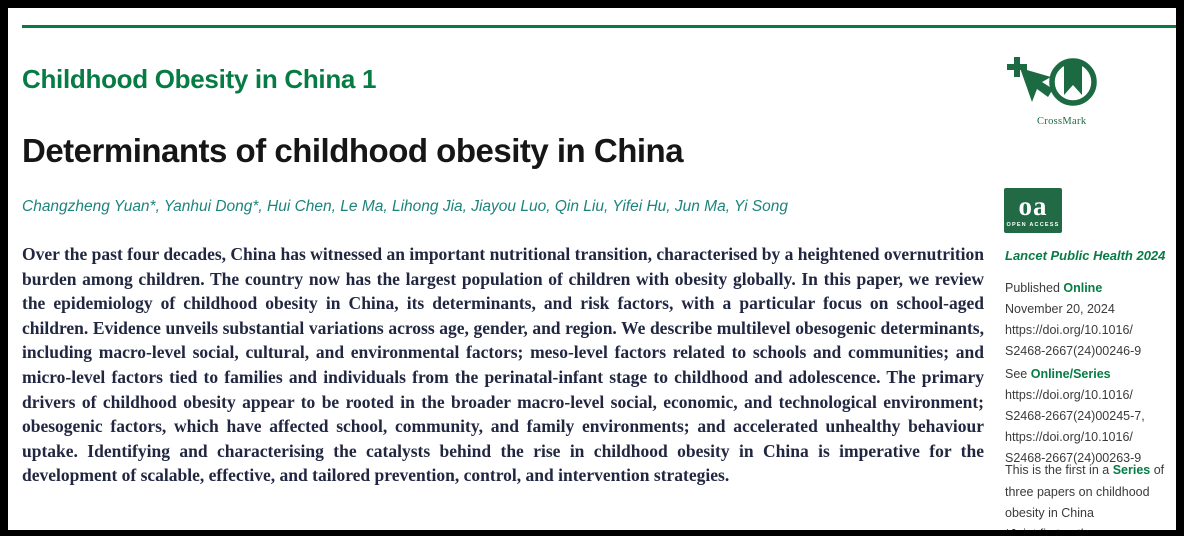  What do you see at coordinates (1069, 395) in the screenshot?
I see `doi-link-2-line1: https://doi.org/10.1016/` at bounding box center [1069, 395].